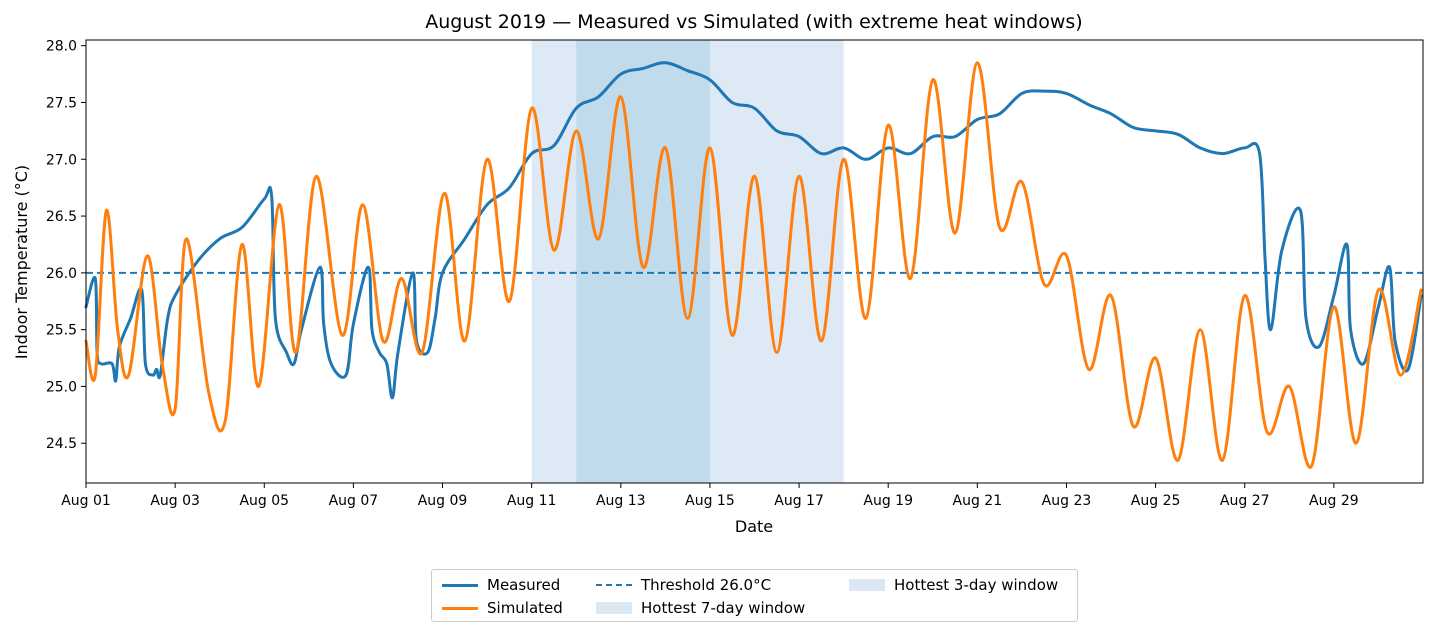  I want to click on legend-item-simulated: Simulated, so click(502, 608).